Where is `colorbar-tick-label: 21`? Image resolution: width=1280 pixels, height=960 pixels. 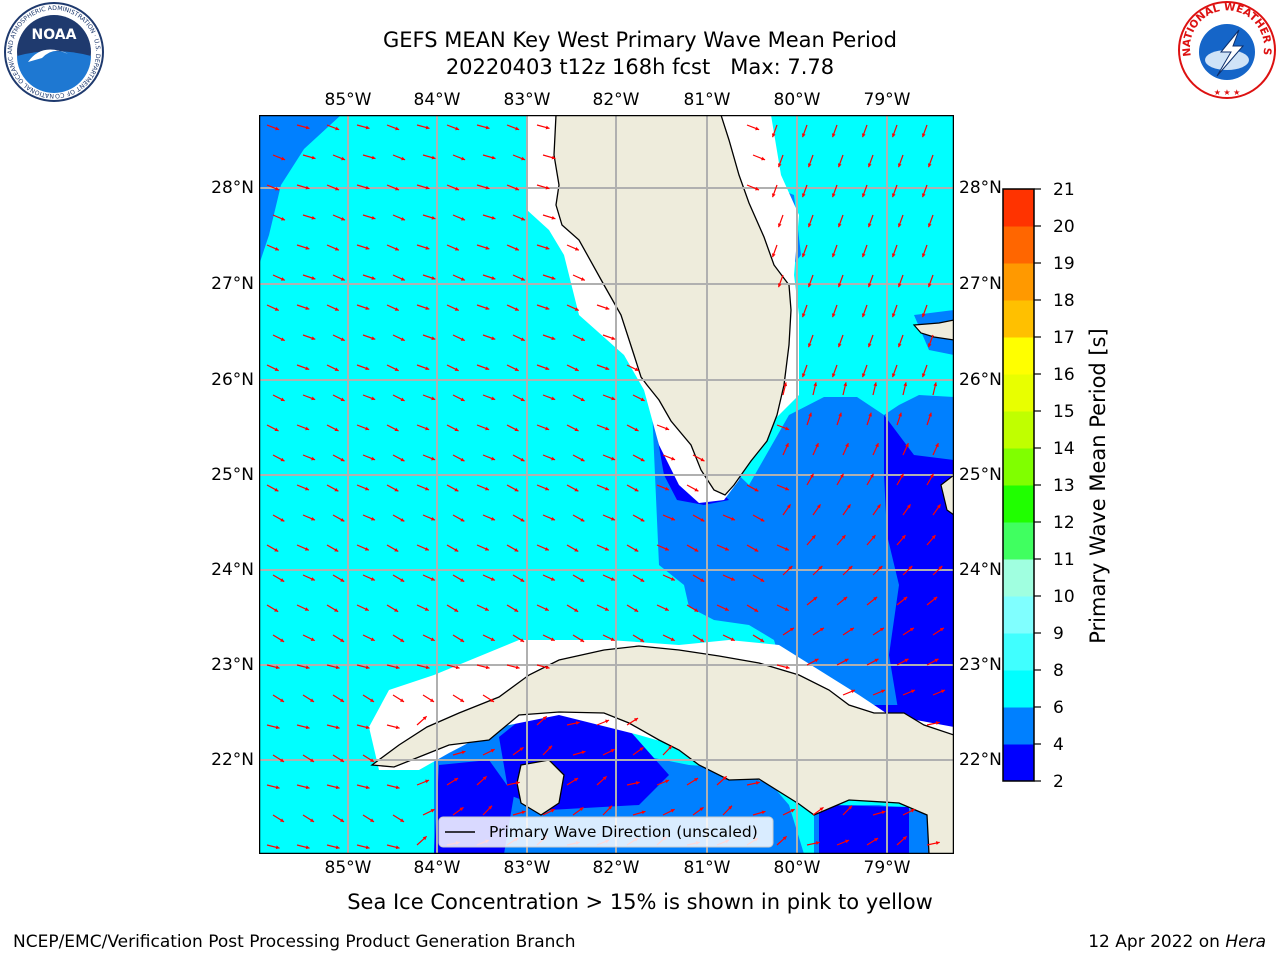 colorbar-tick-label: 21 is located at coordinates (1064, 190).